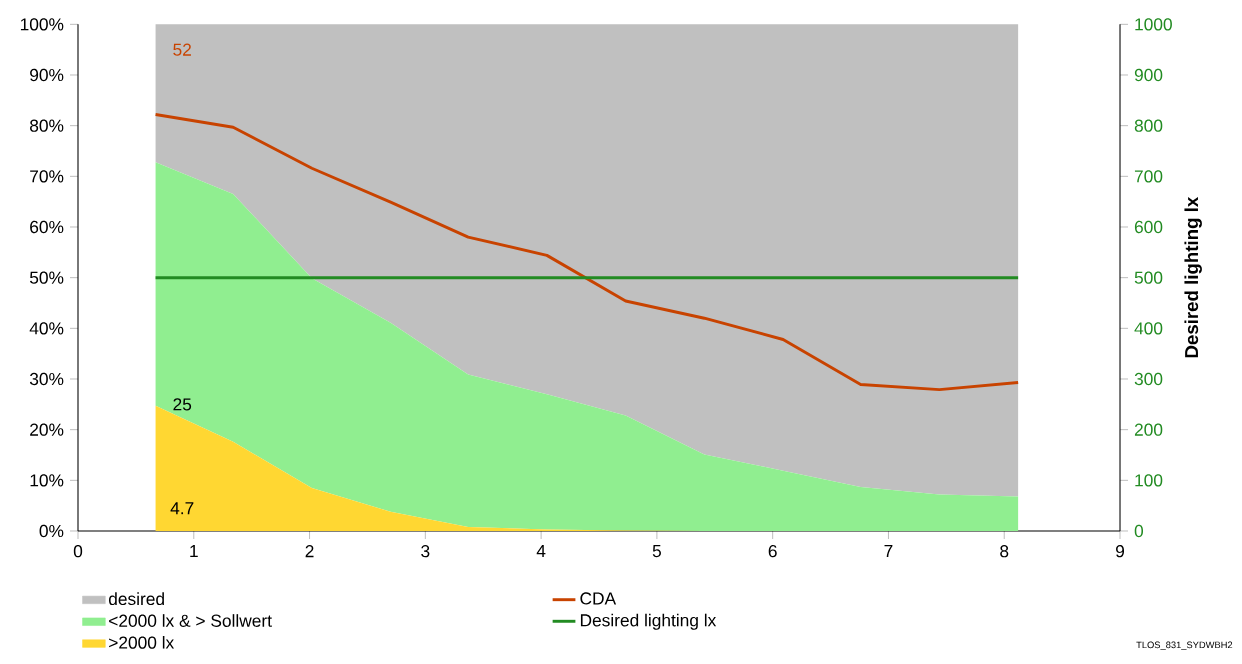 The height and width of the screenshot is (664, 1242). I want to click on legend-label: >2000 lx, so click(142, 642).